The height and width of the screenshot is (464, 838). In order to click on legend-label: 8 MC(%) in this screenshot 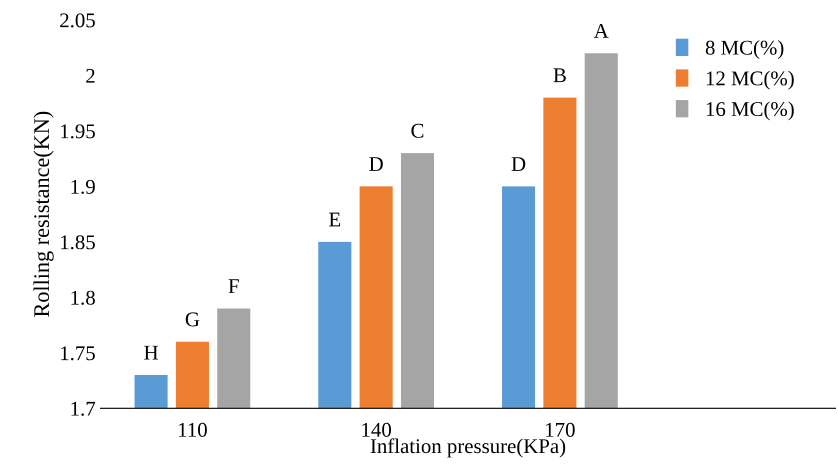, I will do `click(745, 49)`.